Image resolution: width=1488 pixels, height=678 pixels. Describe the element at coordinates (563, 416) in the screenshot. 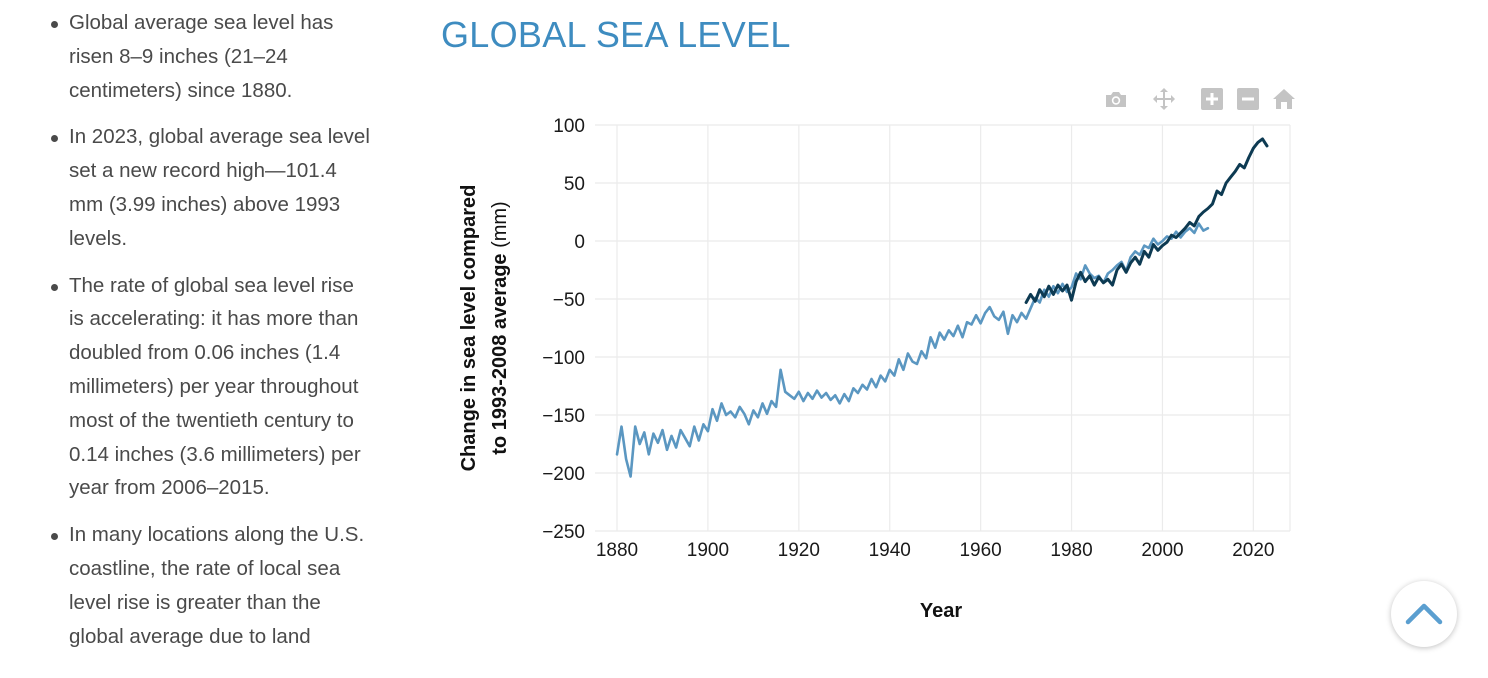

I see `y-tick-label: −150` at that location.